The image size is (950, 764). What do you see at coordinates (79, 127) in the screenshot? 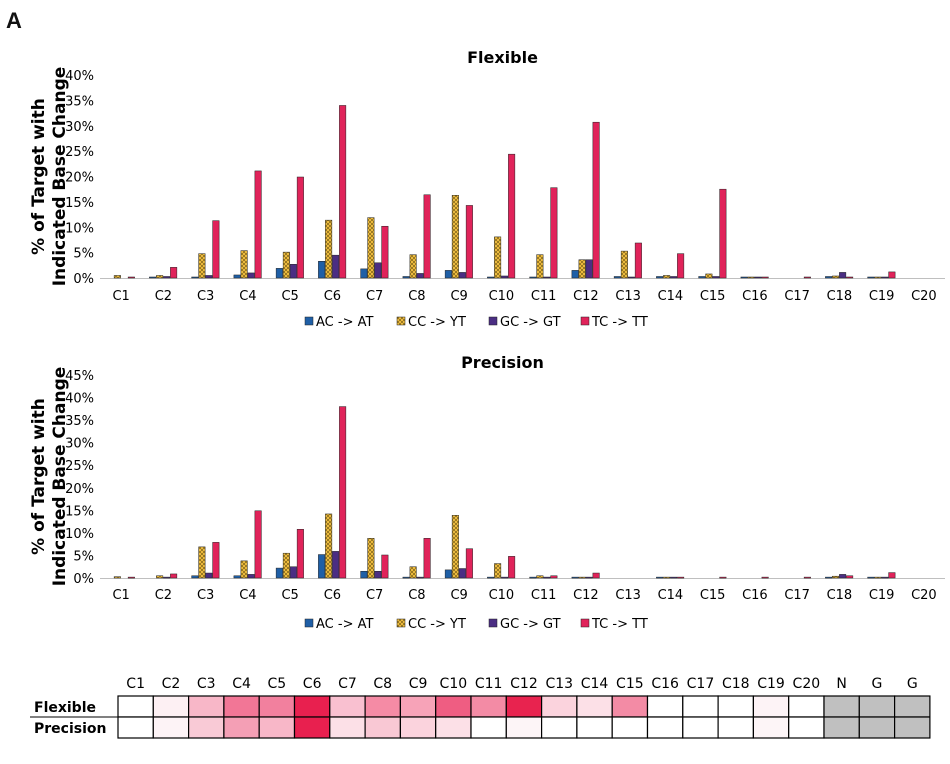
I see `y-tick-label: 30%` at bounding box center [79, 127].